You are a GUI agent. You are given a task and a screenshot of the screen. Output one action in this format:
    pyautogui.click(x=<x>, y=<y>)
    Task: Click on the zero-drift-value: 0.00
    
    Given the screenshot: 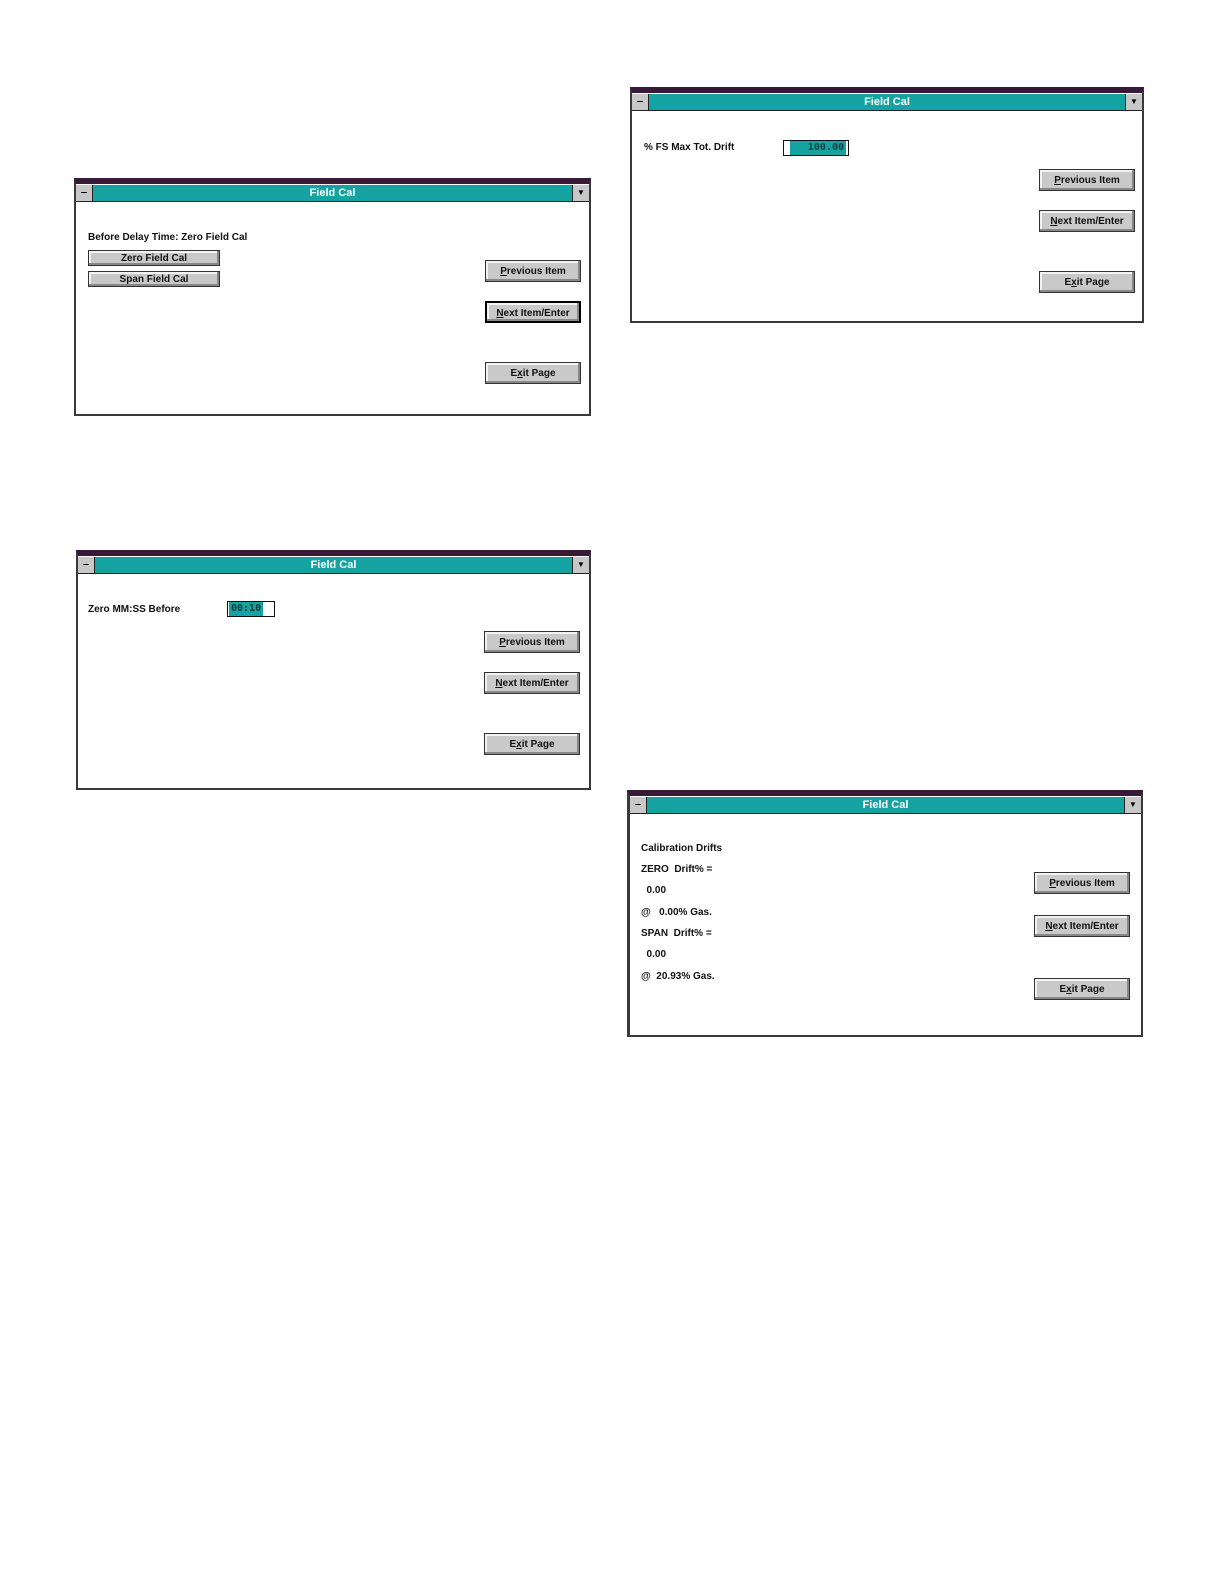 What is the action you would take?
    pyautogui.click(x=654, y=890)
    